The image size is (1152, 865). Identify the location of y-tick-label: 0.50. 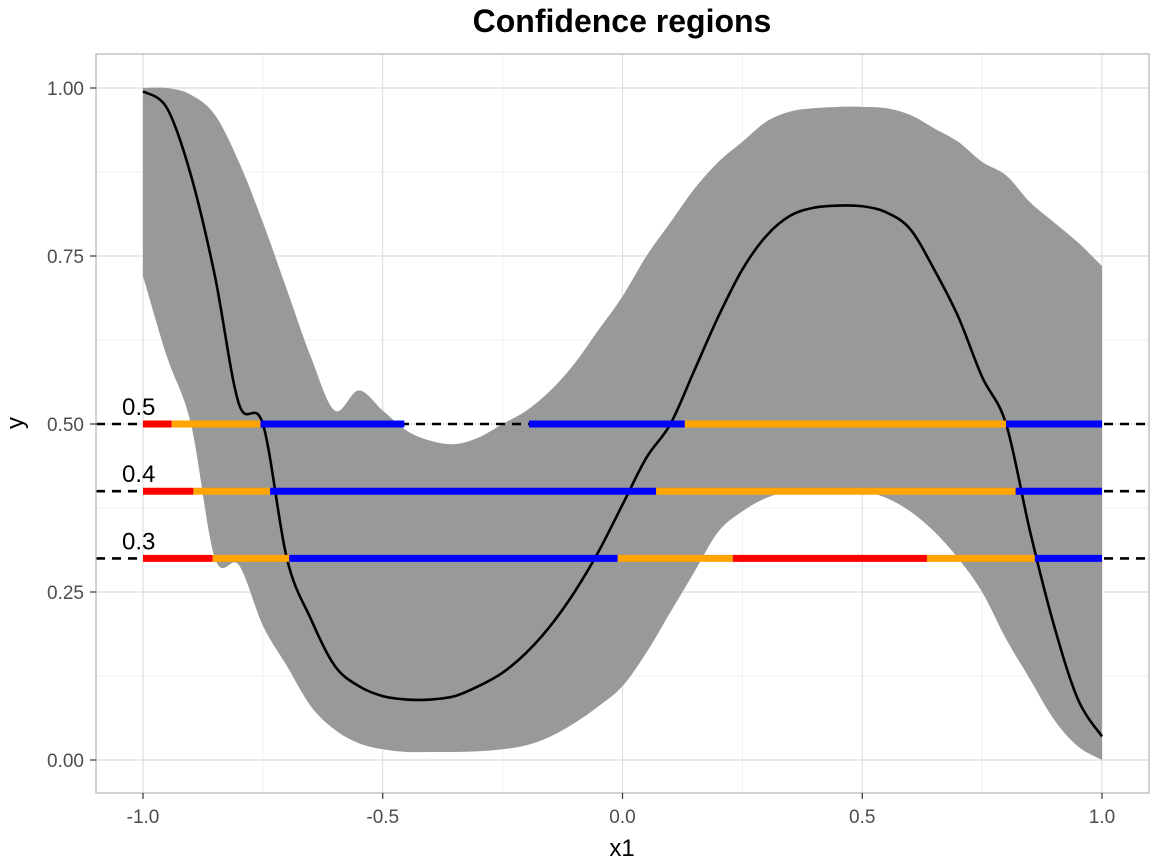
(65, 425).